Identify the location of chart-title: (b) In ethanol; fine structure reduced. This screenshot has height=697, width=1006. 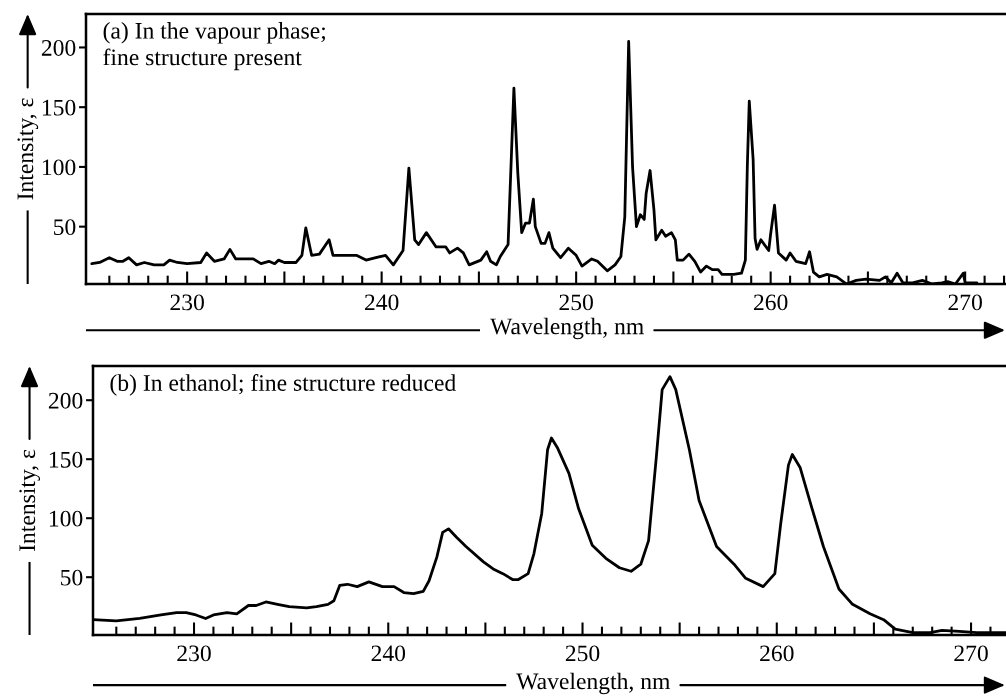
(283, 385).